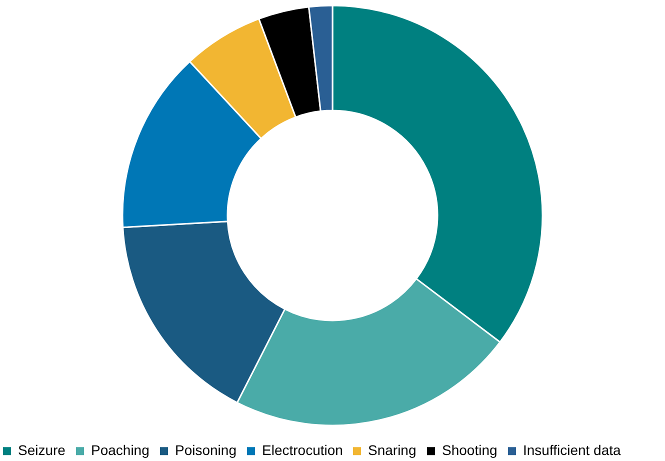  Describe the element at coordinates (572, 450) in the screenshot. I see `legend-label: Insufficient data` at that location.